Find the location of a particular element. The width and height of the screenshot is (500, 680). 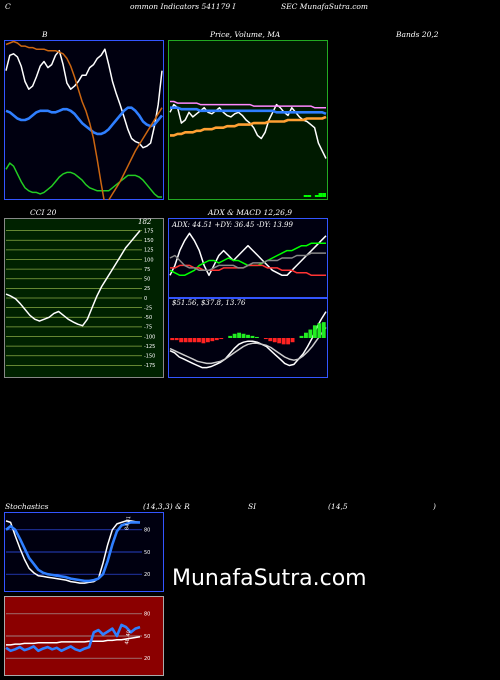

macd-chart is located at coordinates (248, 338).